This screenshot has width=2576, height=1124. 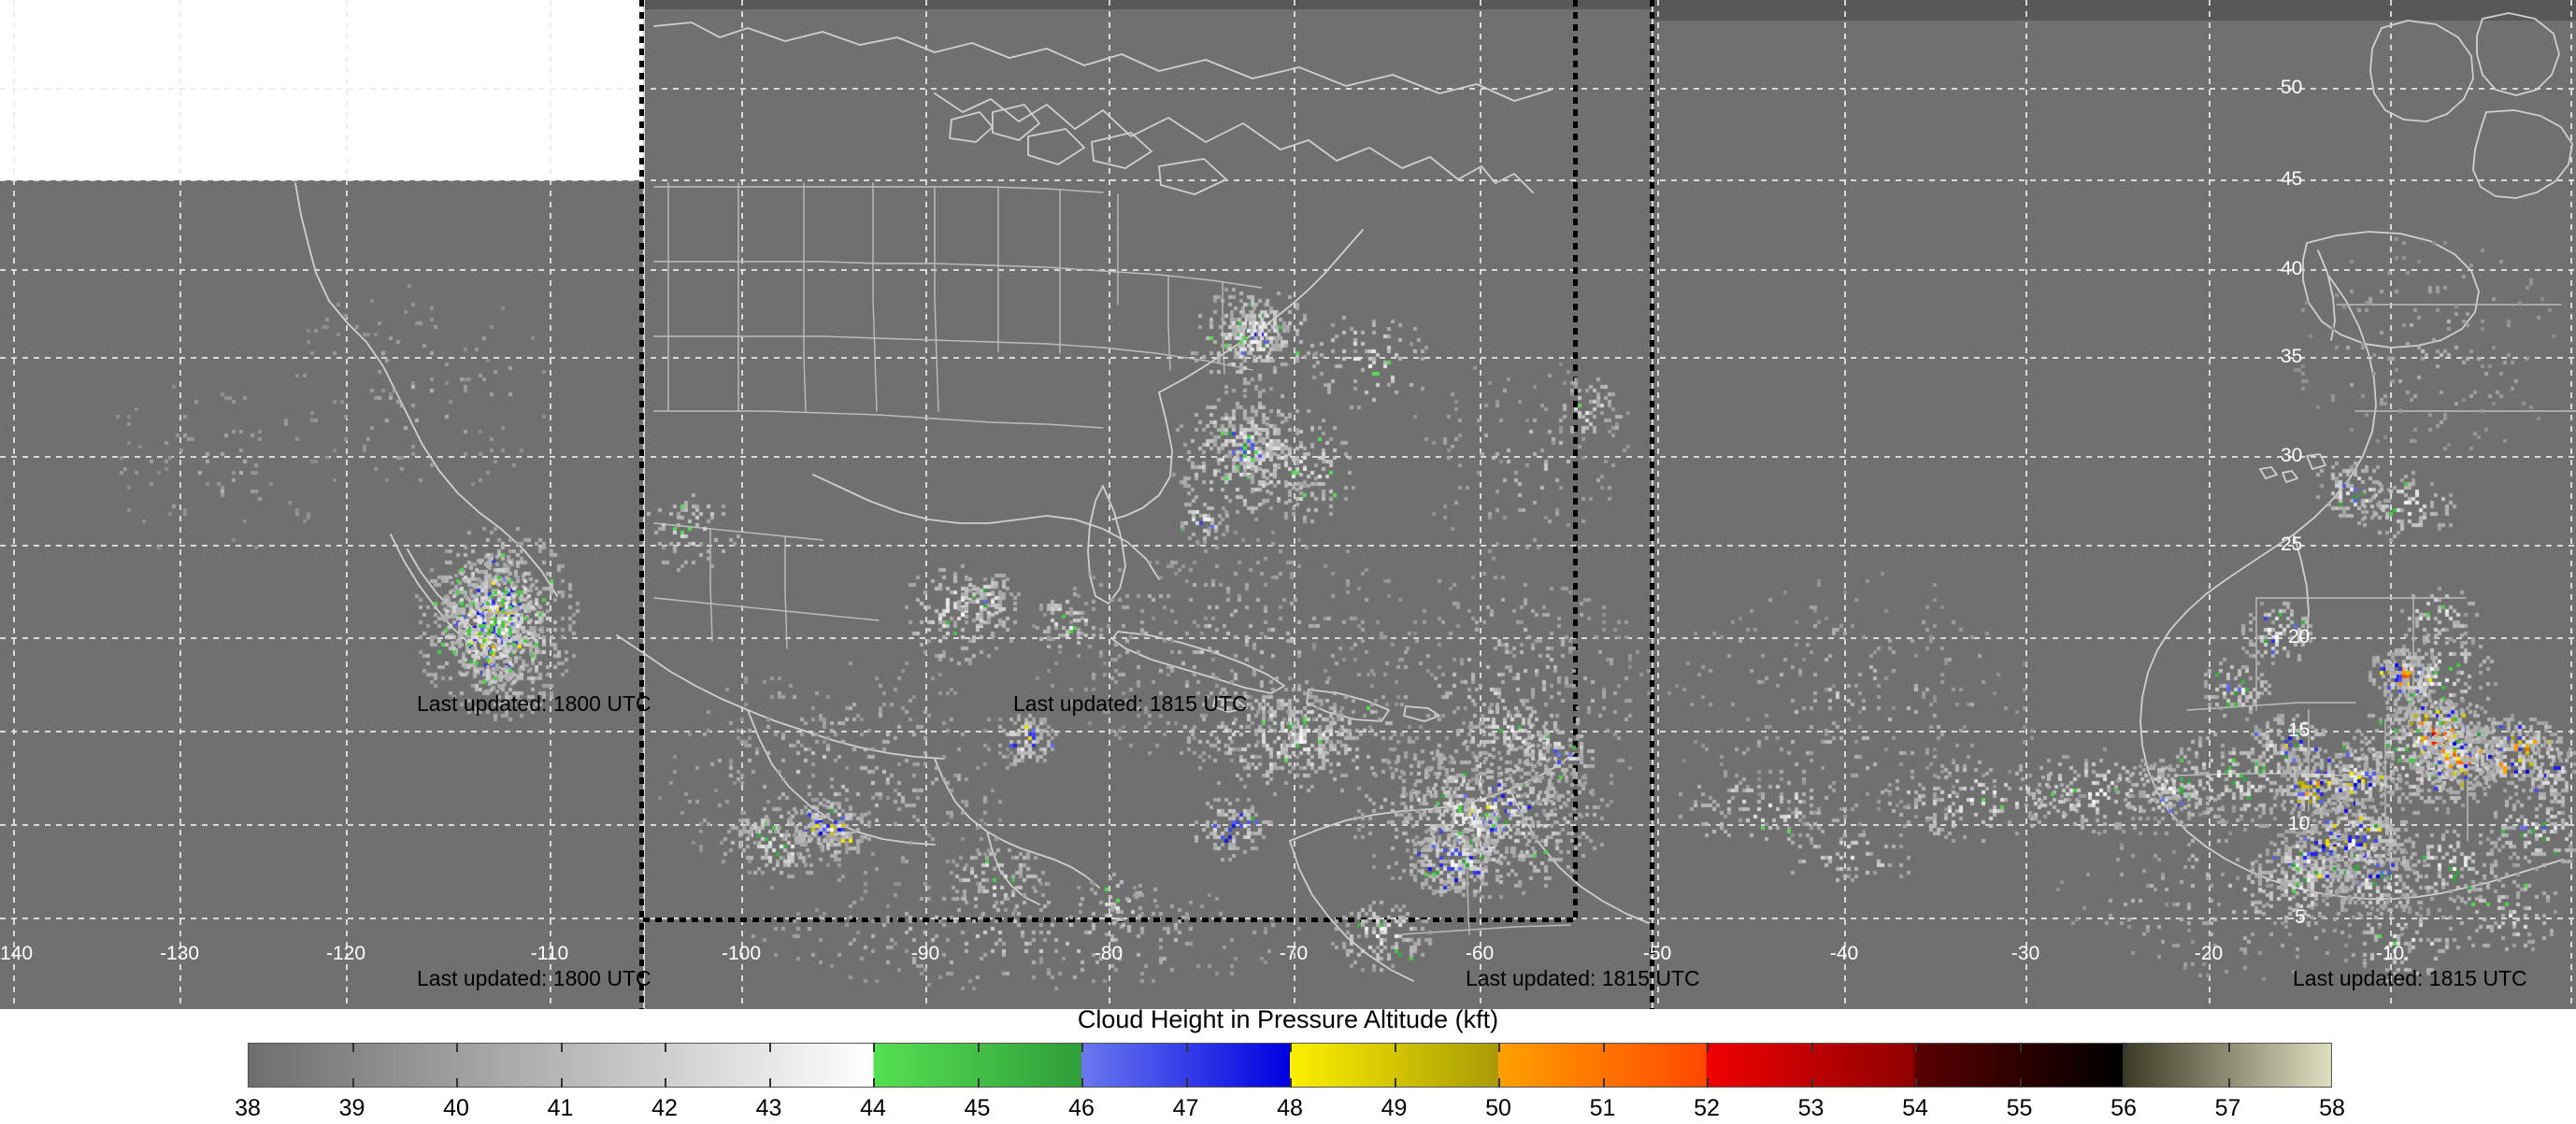 I want to click on lat-label-30: 30, so click(x=2292, y=456).